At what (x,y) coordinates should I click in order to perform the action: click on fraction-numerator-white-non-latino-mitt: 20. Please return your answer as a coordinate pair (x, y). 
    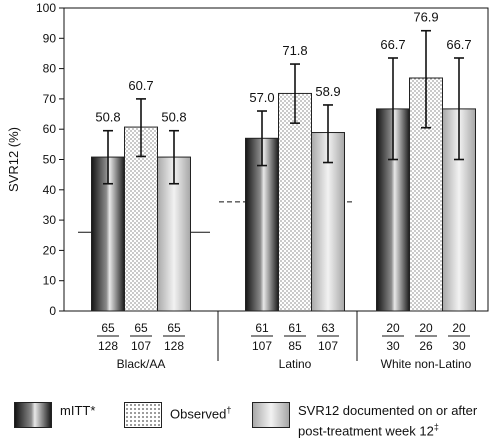
    Looking at the image, I should click on (393, 328).